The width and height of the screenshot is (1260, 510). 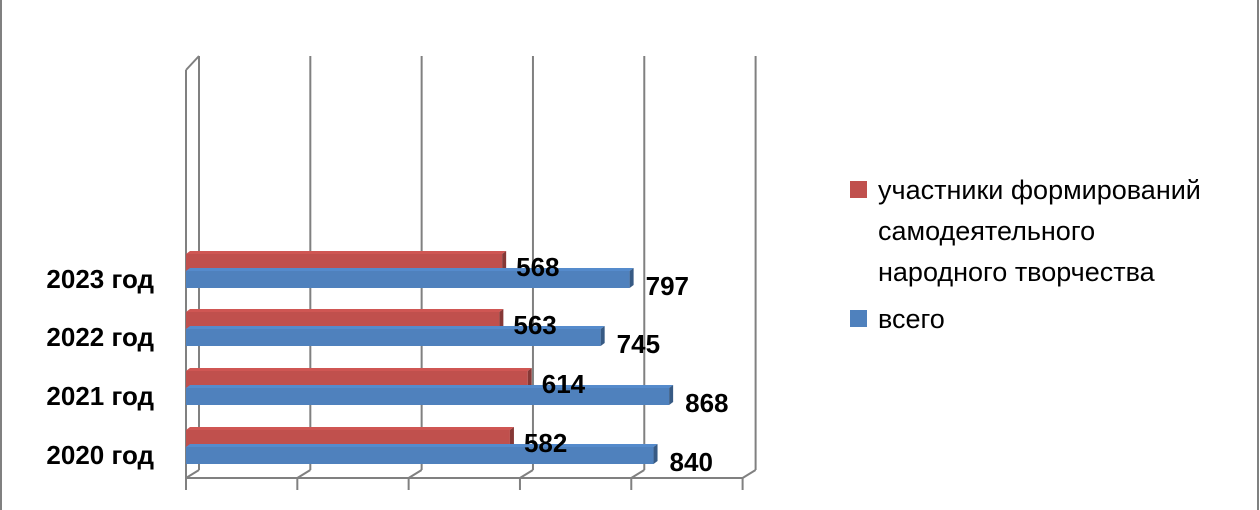 I want to click on value-label-total-2023: 797, so click(x=667, y=286).